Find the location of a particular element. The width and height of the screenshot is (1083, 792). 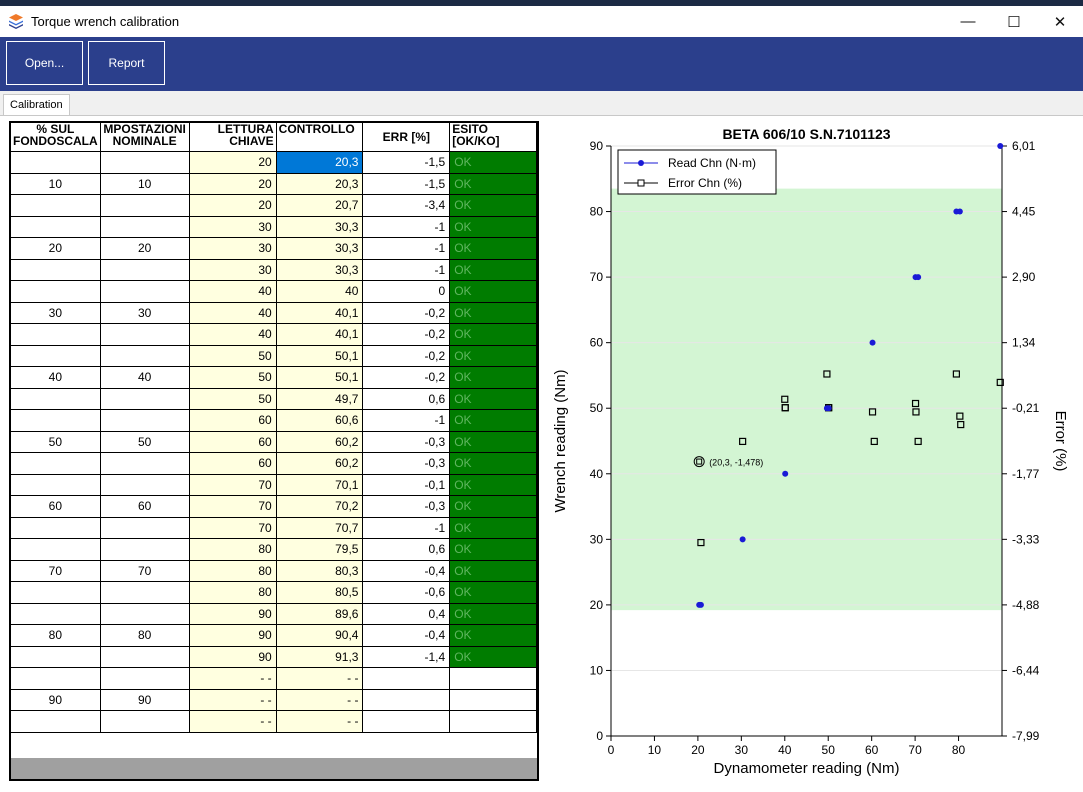

table-row: 90 89,6 0,4 OK is located at coordinates (274, 614).